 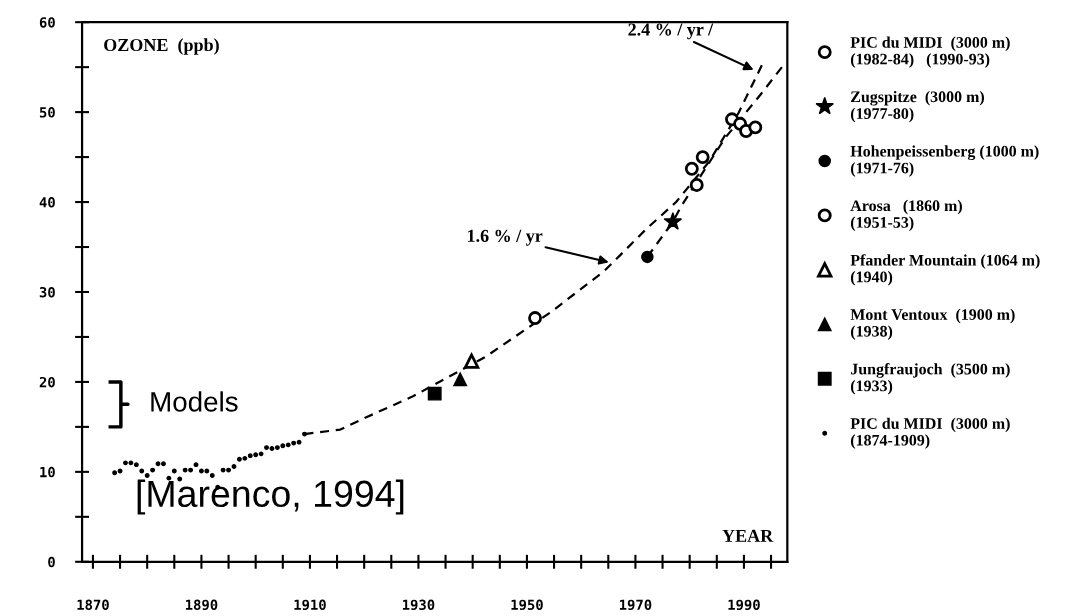 What do you see at coordinates (744, 605) in the screenshot?
I see `x-tick-label: 1990` at bounding box center [744, 605].